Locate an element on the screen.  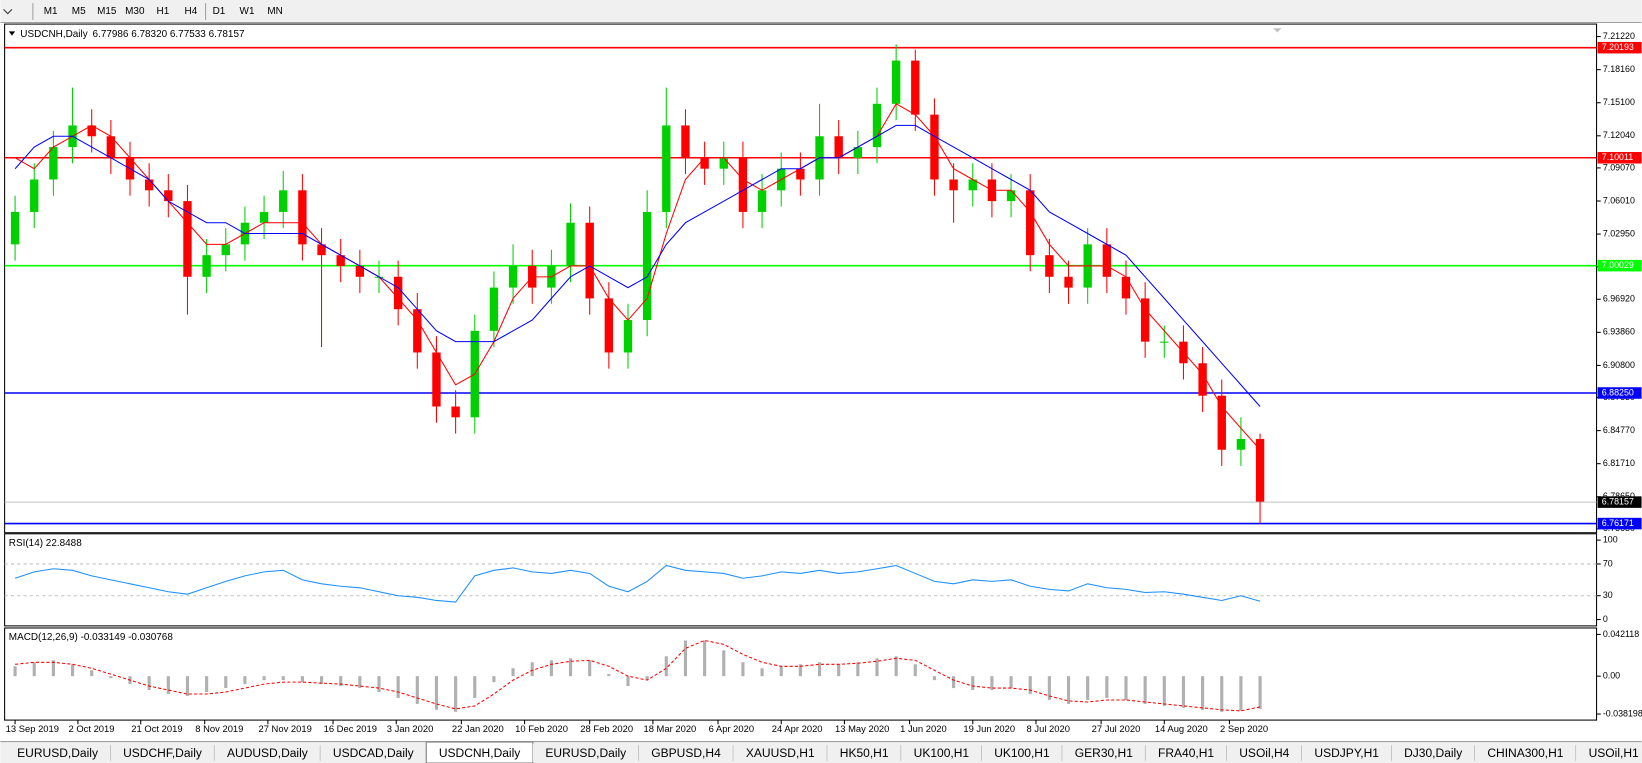
timeframe-button: M1 is located at coordinates (51, 11).